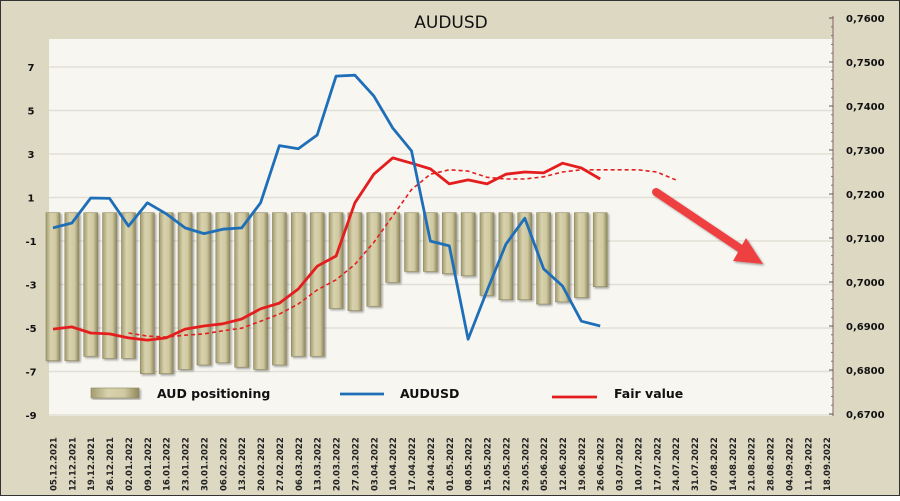  Describe the element at coordinates (865, 107) in the screenshot. I see `right-tick-label: 0,7400` at that location.